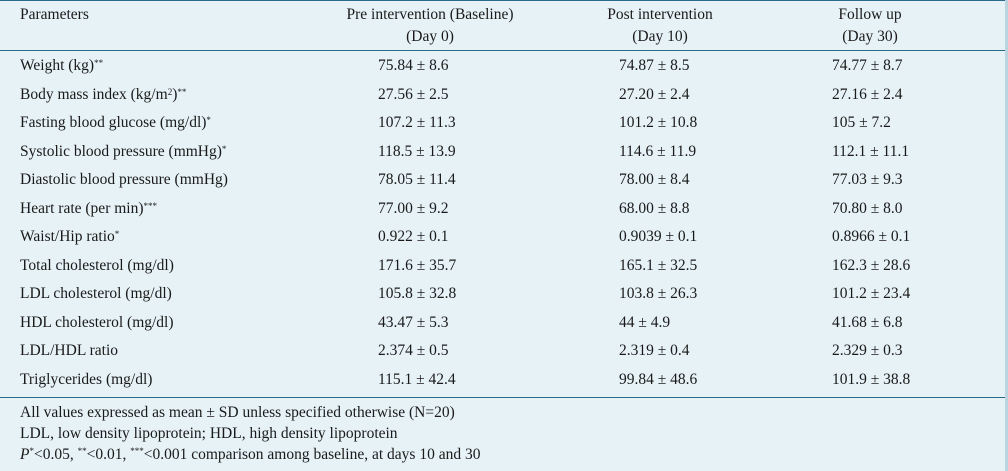 This screenshot has width=1008, height=471. What do you see at coordinates (660, 14) in the screenshot?
I see `header-post-line1: Post intervention` at bounding box center [660, 14].